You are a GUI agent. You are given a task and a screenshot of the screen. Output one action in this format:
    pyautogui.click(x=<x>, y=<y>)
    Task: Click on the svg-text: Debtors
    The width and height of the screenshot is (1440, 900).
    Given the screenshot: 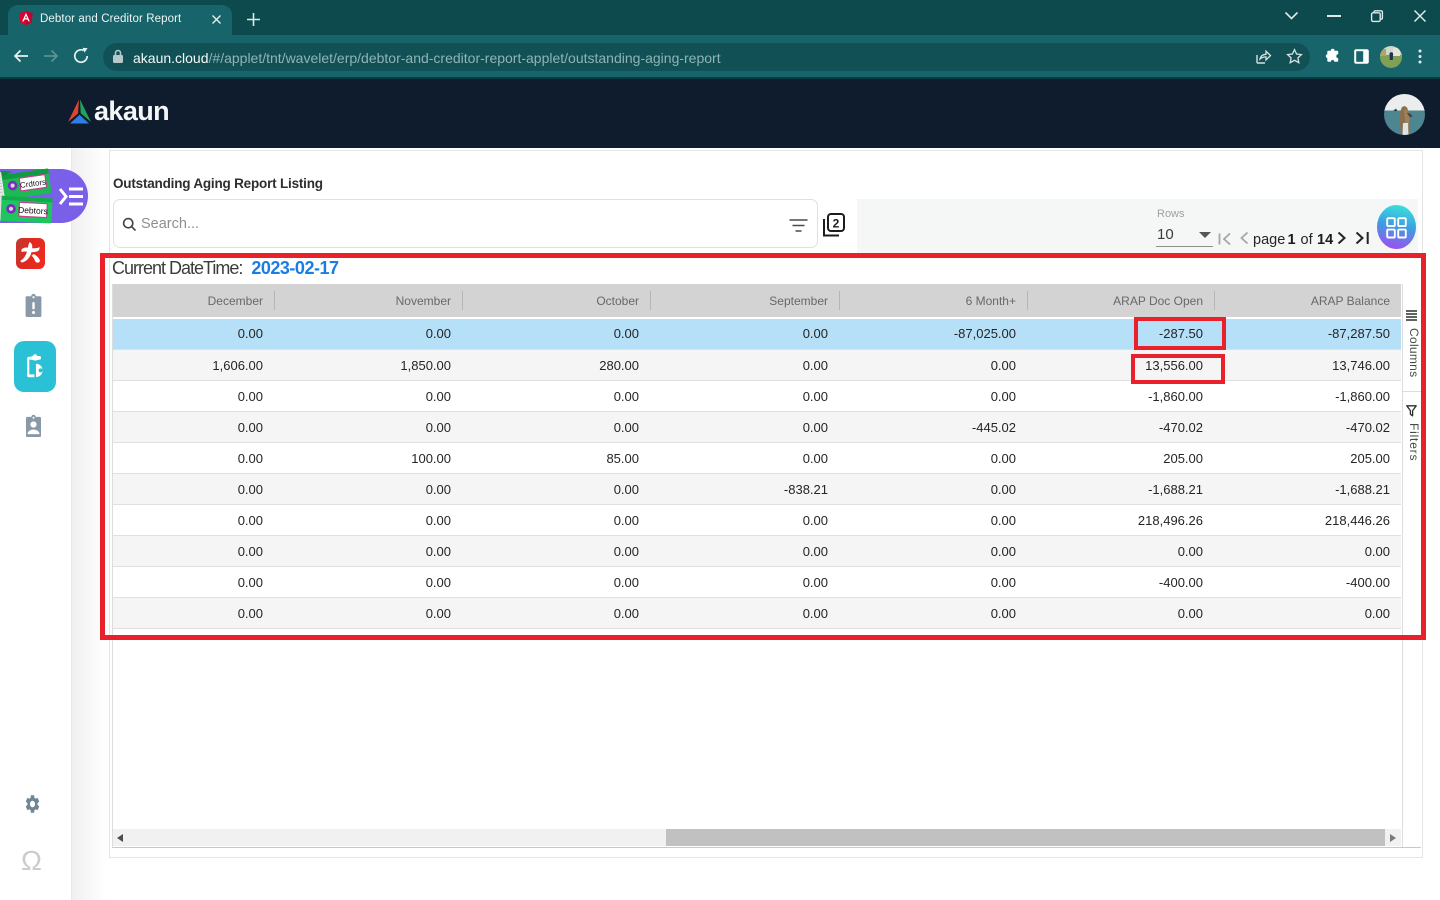 What is the action you would take?
    pyautogui.click(x=33, y=211)
    